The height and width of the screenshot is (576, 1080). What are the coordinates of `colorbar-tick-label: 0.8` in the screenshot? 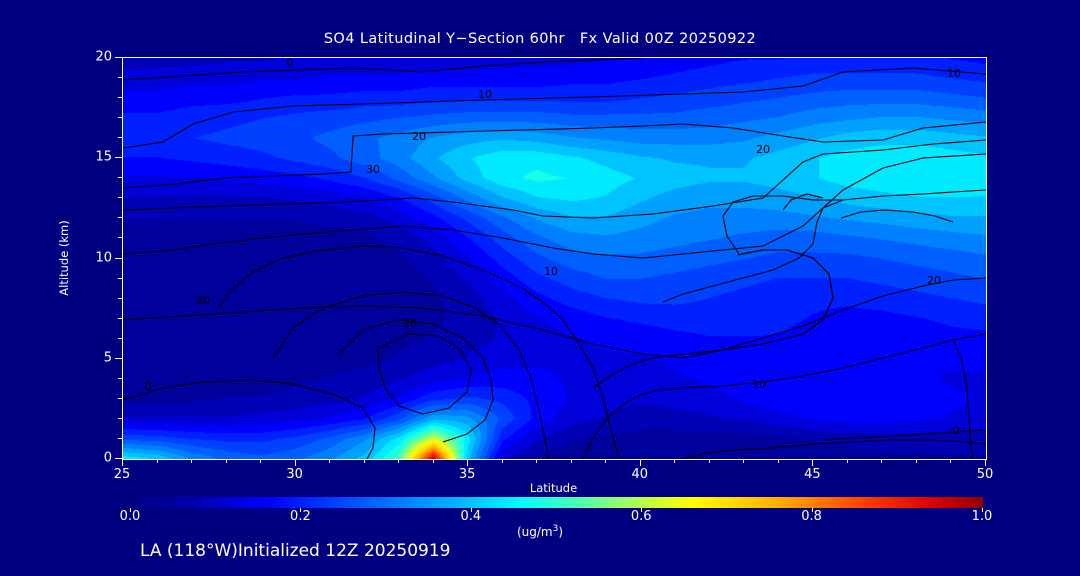 It's located at (811, 516).